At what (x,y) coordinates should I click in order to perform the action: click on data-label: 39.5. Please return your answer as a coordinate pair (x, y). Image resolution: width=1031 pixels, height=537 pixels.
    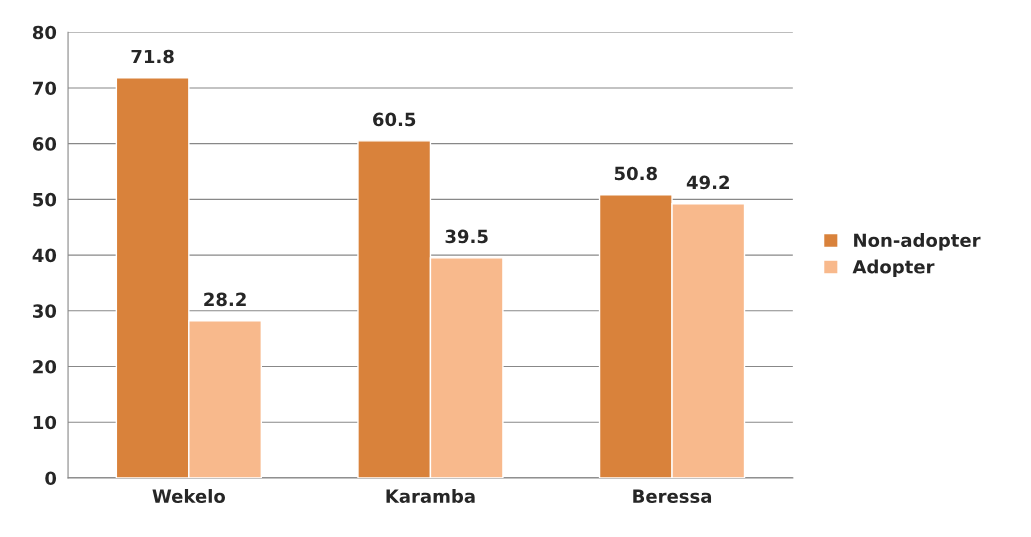
    Looking at the image, I should click on (466, 236).